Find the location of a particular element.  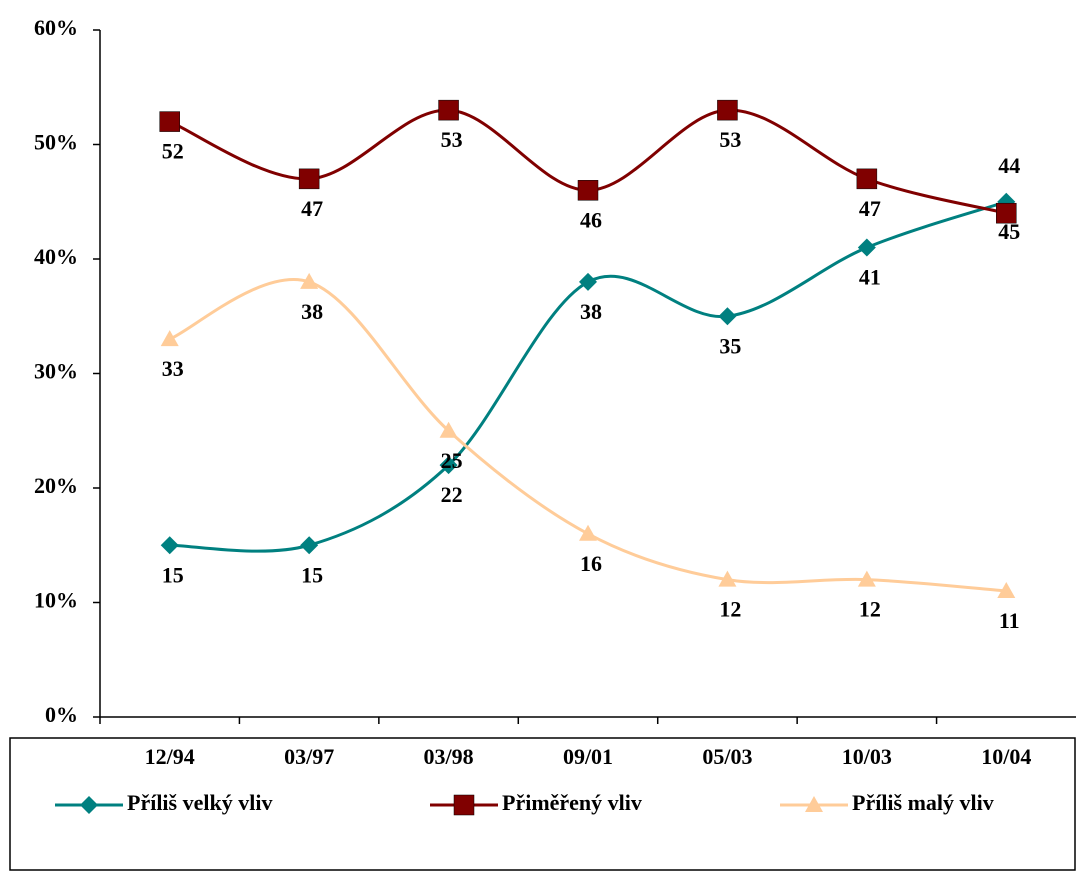

y-tick-label: 20% is located at coordinates (56, 485).